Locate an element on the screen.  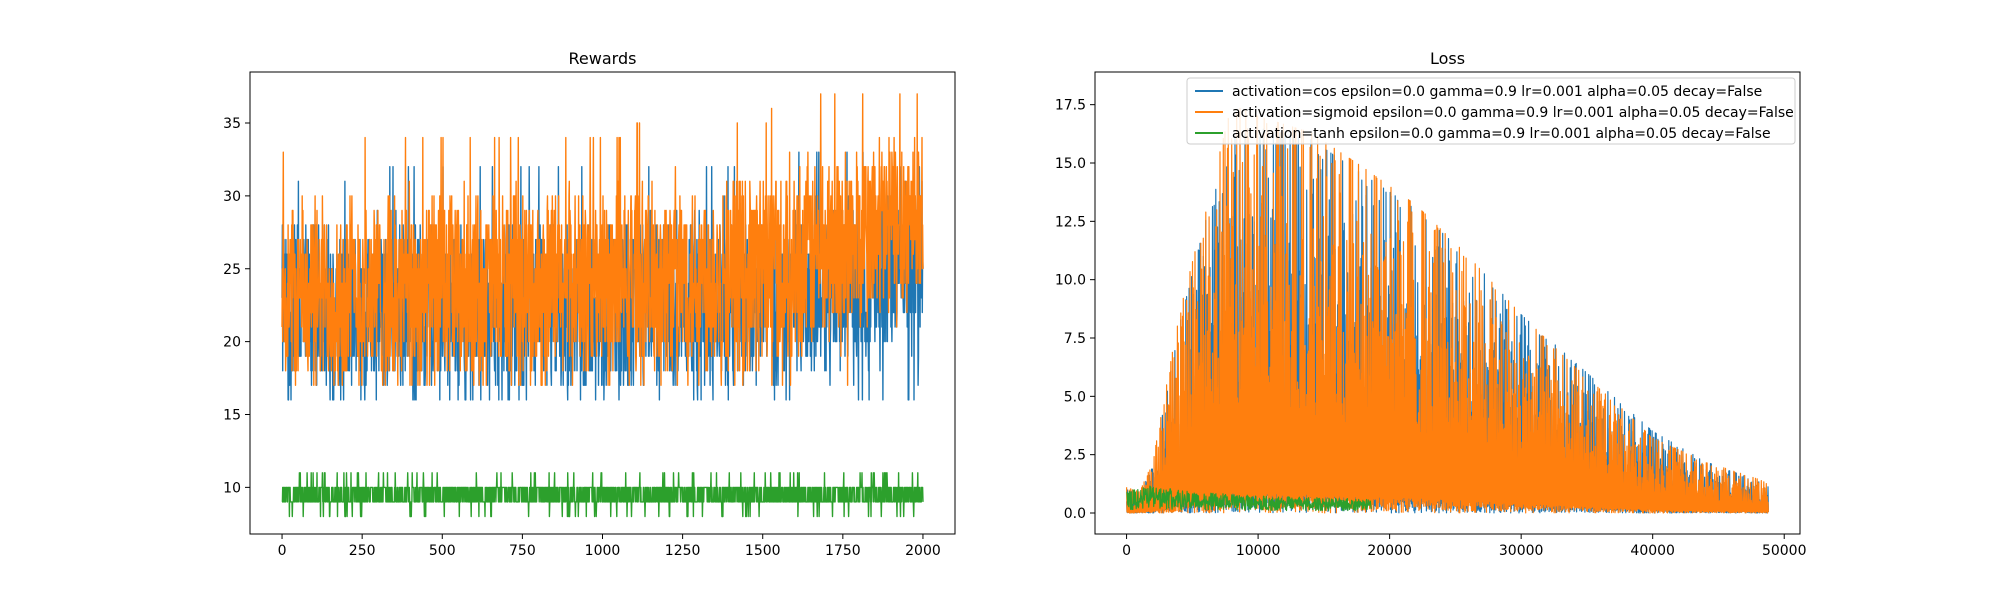
rewards-x-tick-label: 1500 is located at coordinates (763, 551).